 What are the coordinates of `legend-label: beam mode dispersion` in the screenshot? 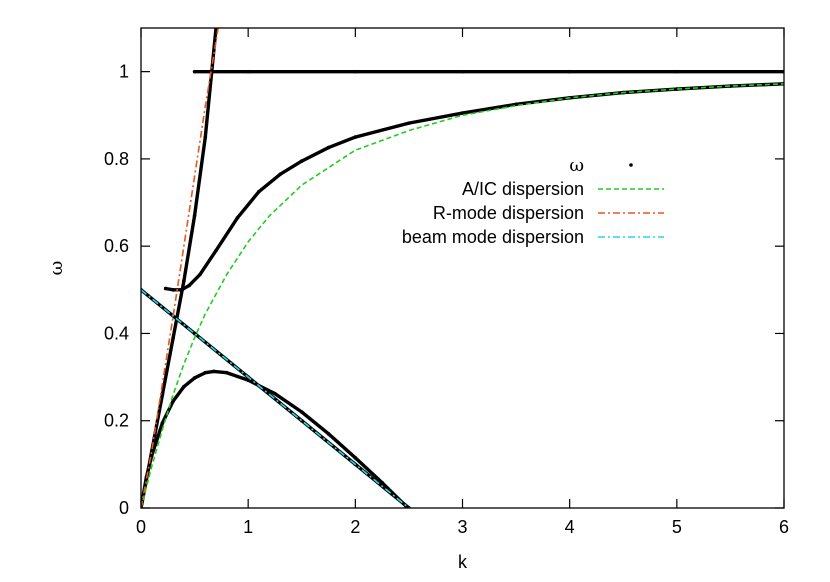 It's located at (493, 237).